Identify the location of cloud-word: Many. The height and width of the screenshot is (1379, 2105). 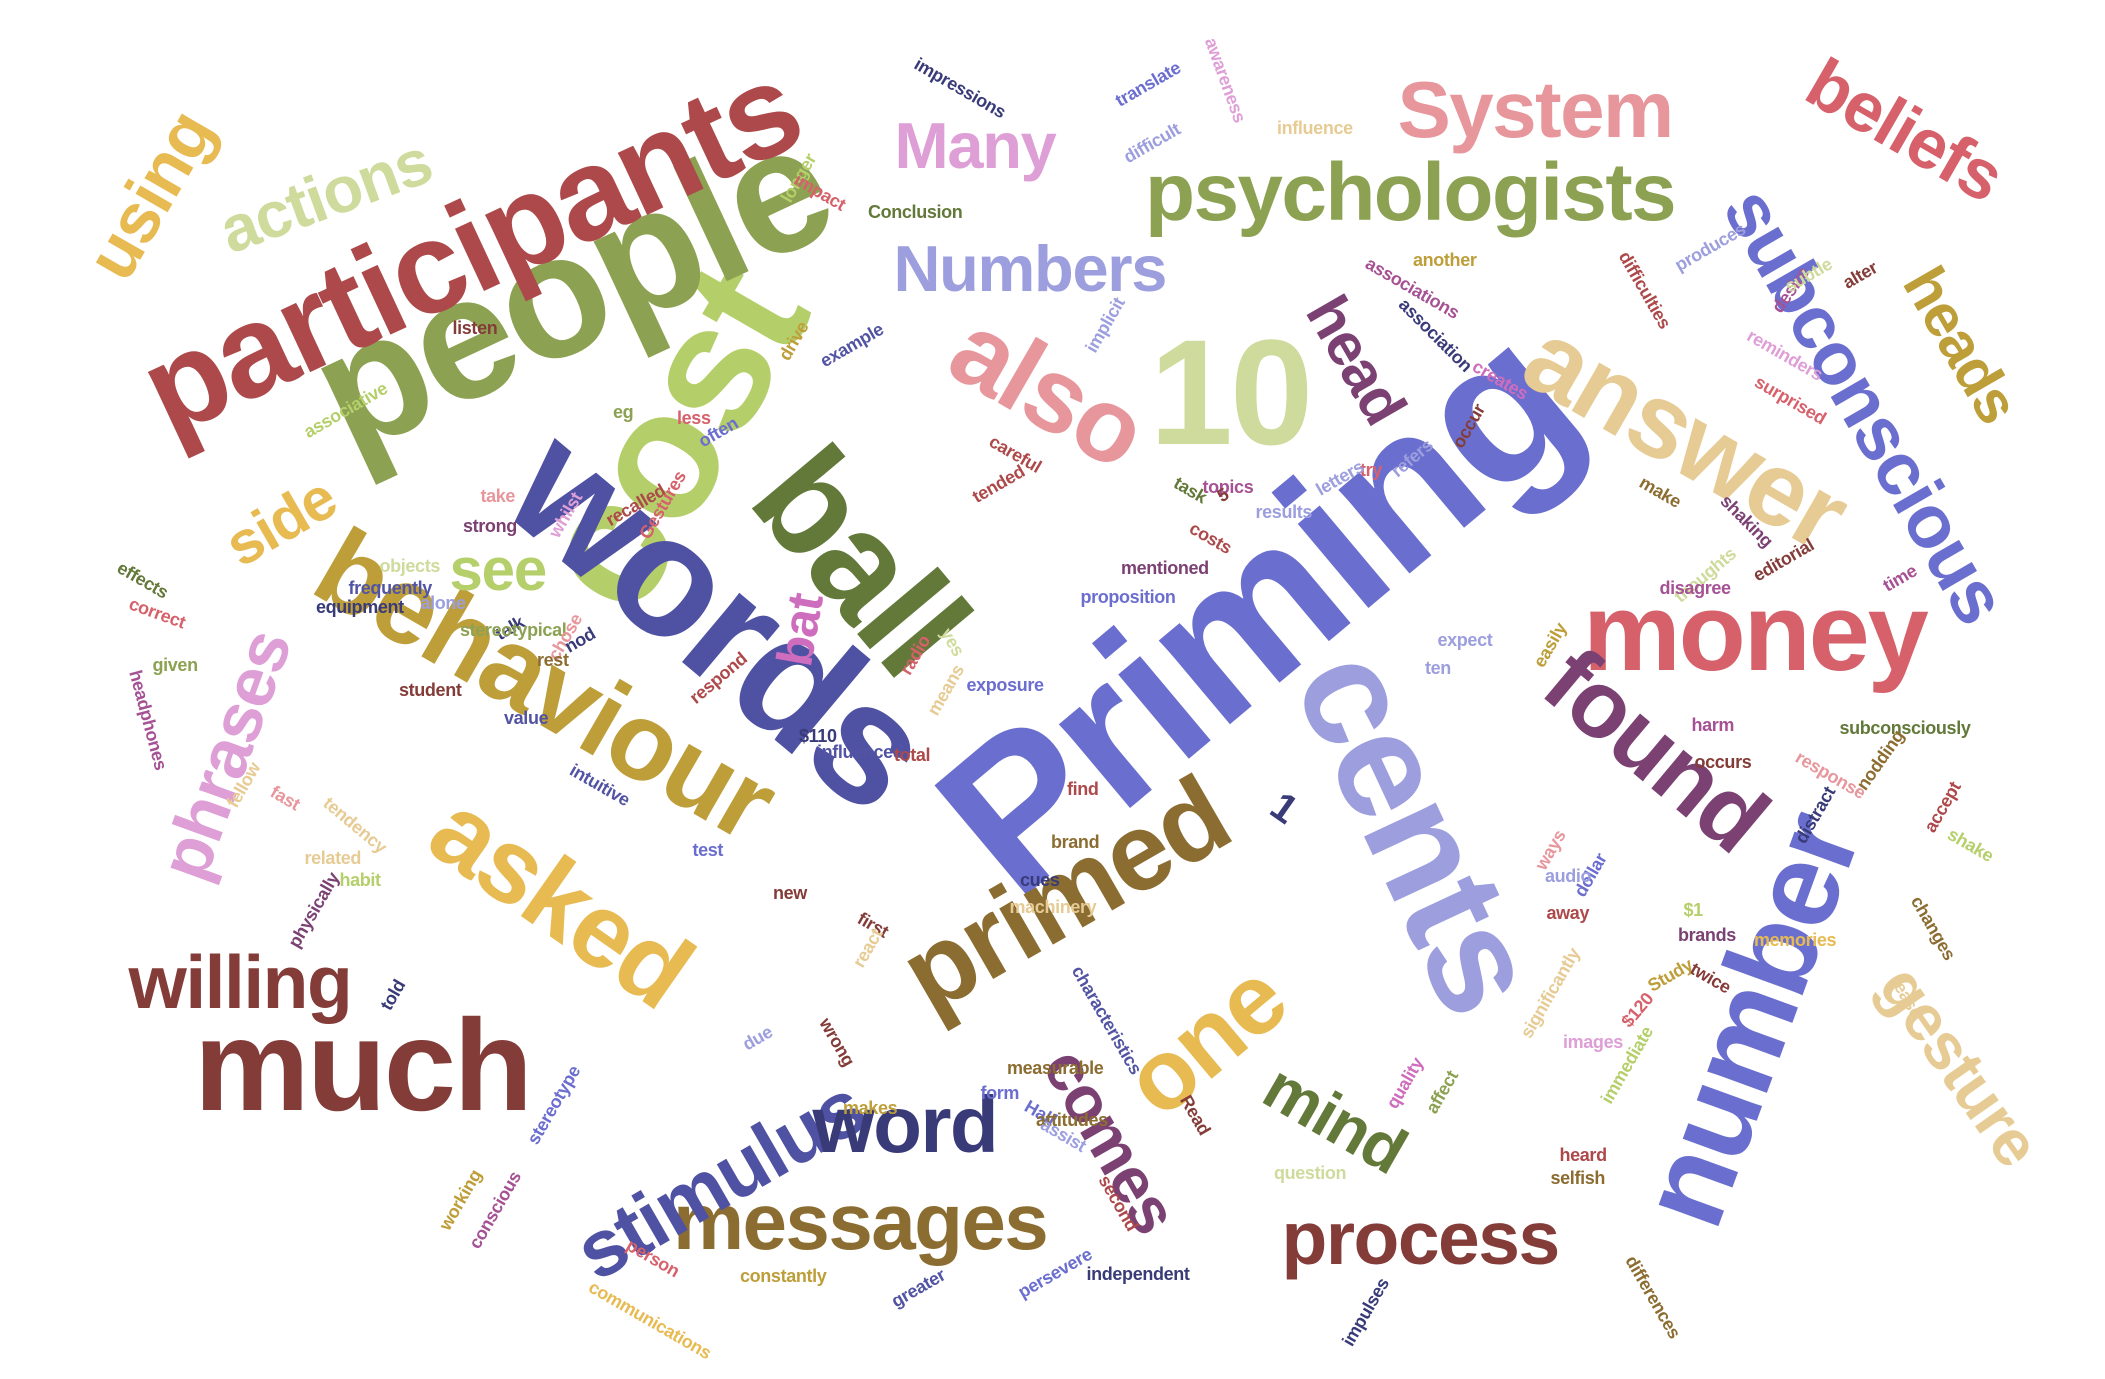
(975, 145).